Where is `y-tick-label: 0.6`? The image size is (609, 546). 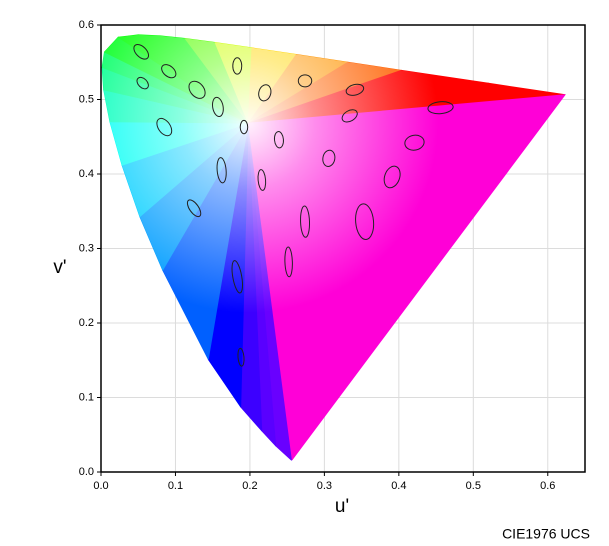 y-tick-label: 0.6 is located at coordinates (86, 25).